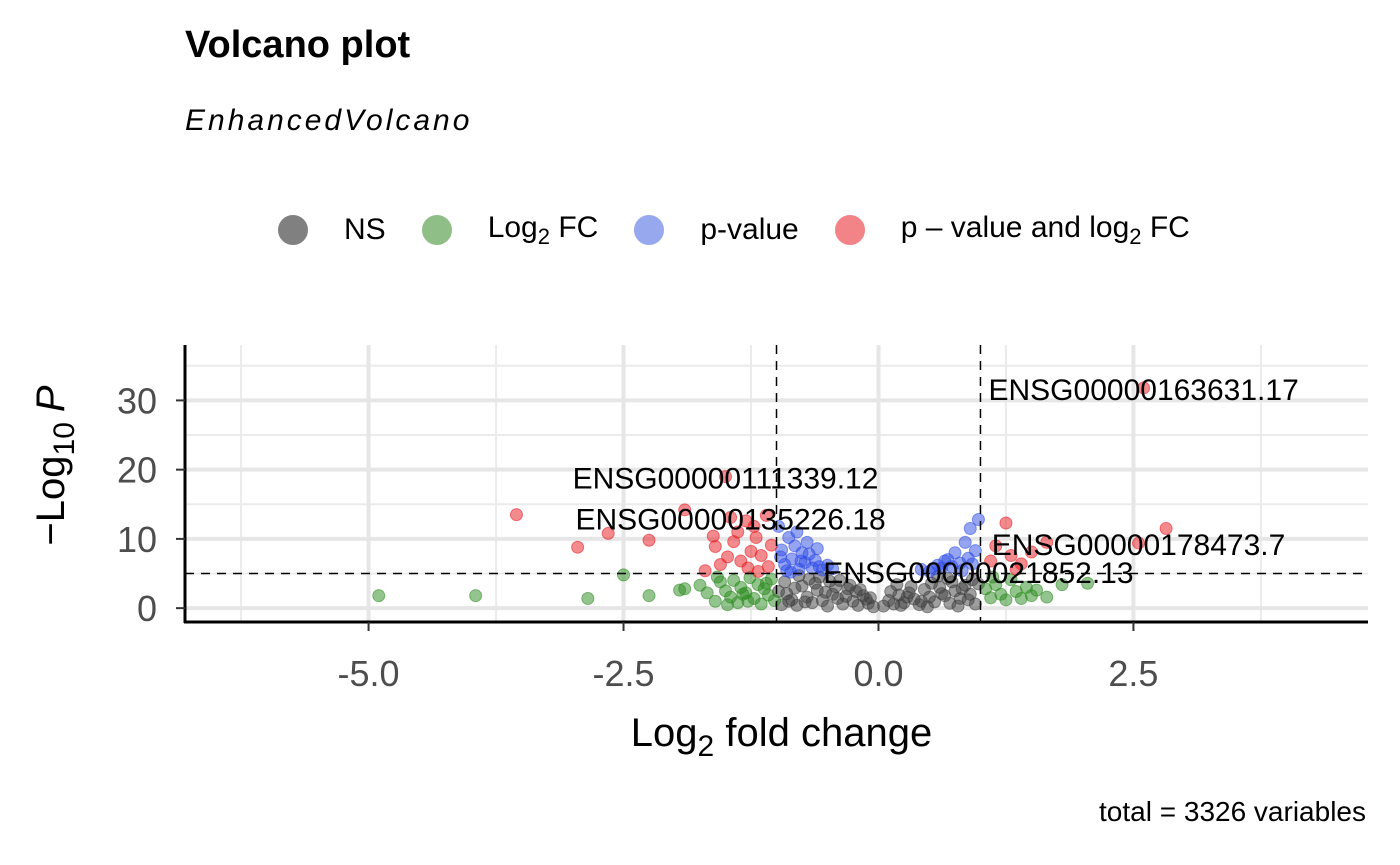 This screenshot has height=865, width=1400. Describe the element at coordinates (137, 539) in the screenshot. I see `y-tick-label: 10` at that location.